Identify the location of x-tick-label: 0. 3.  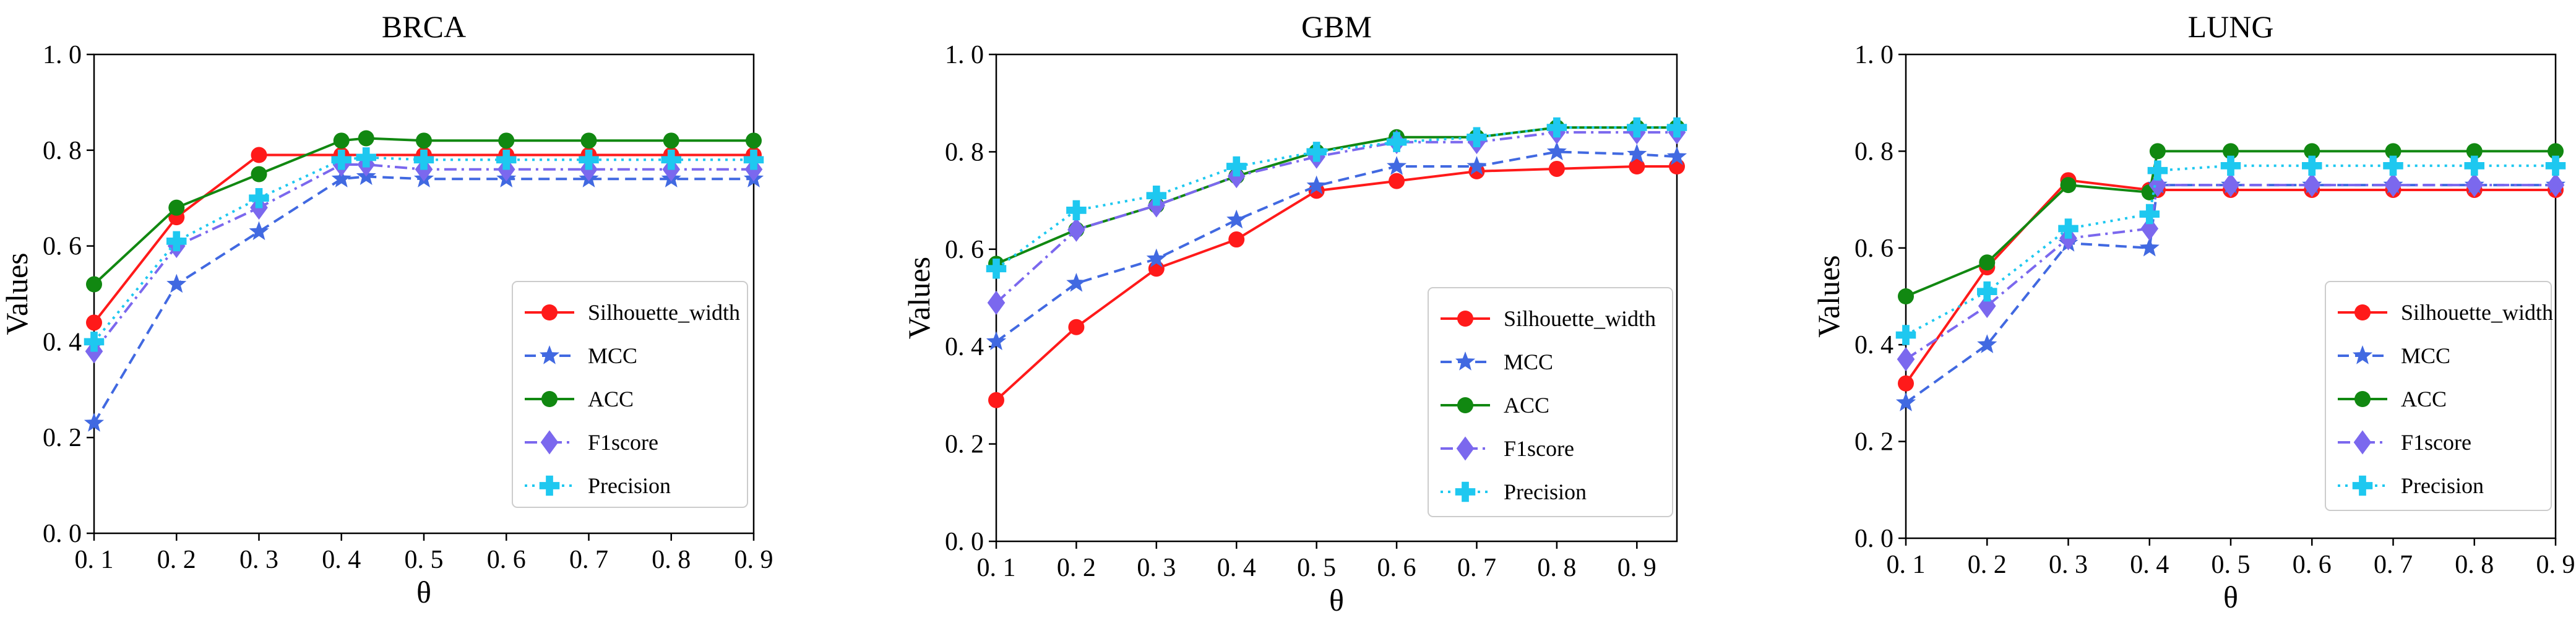
(2068, 565).